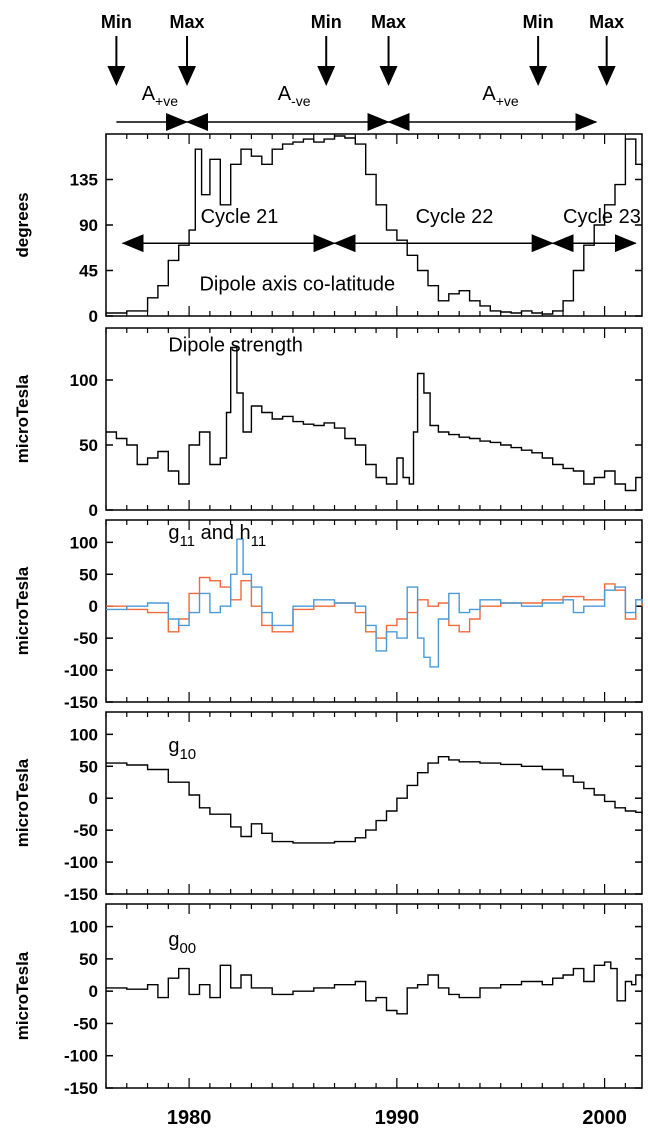  What do you see at coordinates (189, 1118) in the screenshot?
I see `x-tick-label: 1980` at bounding box center [189, 1118].